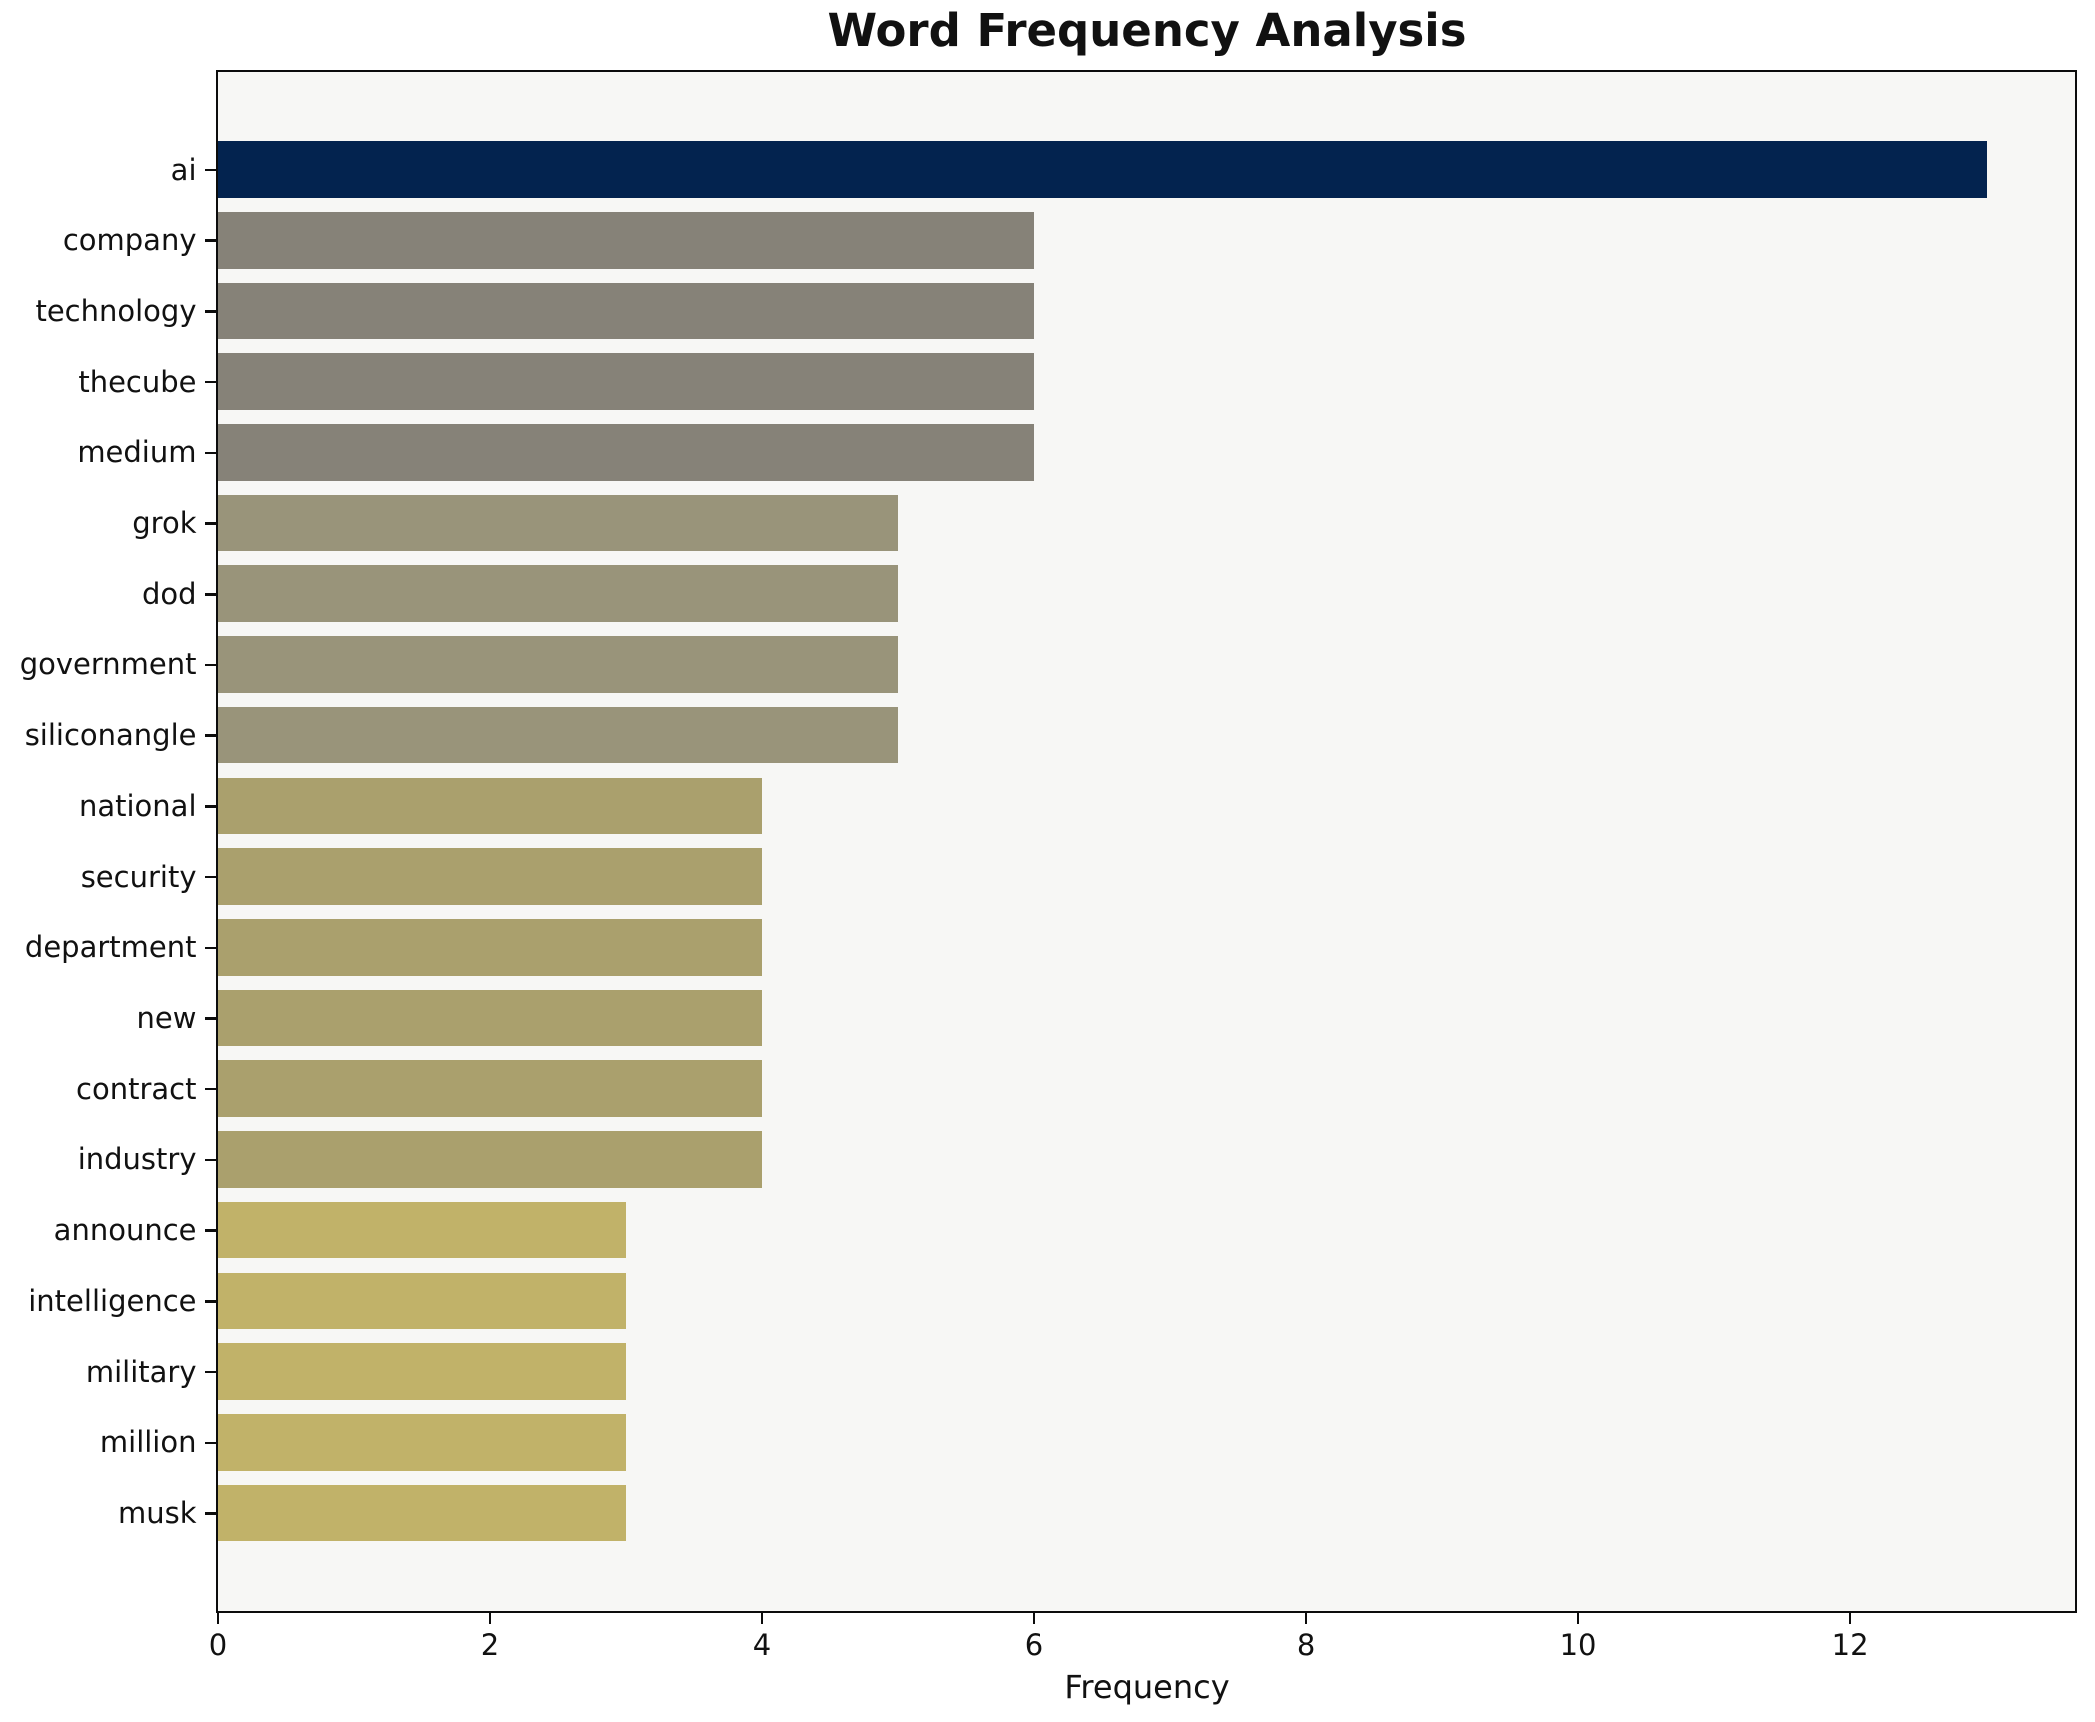  What do you see at coordinates (183, 169) in the screenshot?
I see `y-tick-label: ai` at bounding box center [183, 169].